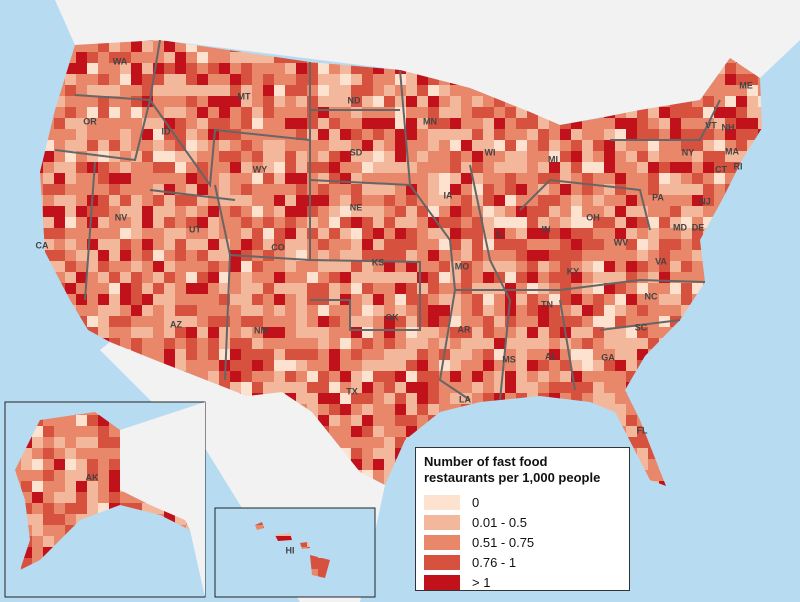 This screenshot has width=800, height=602. I want to click on state-label: TX, so click(352, 391).